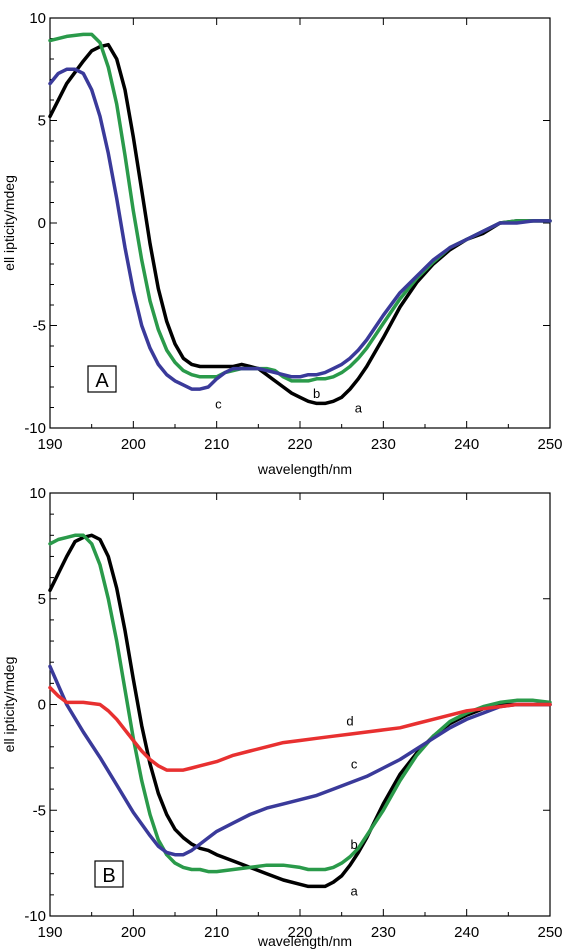  I want to click on panel-label: A, so click(102, 381).